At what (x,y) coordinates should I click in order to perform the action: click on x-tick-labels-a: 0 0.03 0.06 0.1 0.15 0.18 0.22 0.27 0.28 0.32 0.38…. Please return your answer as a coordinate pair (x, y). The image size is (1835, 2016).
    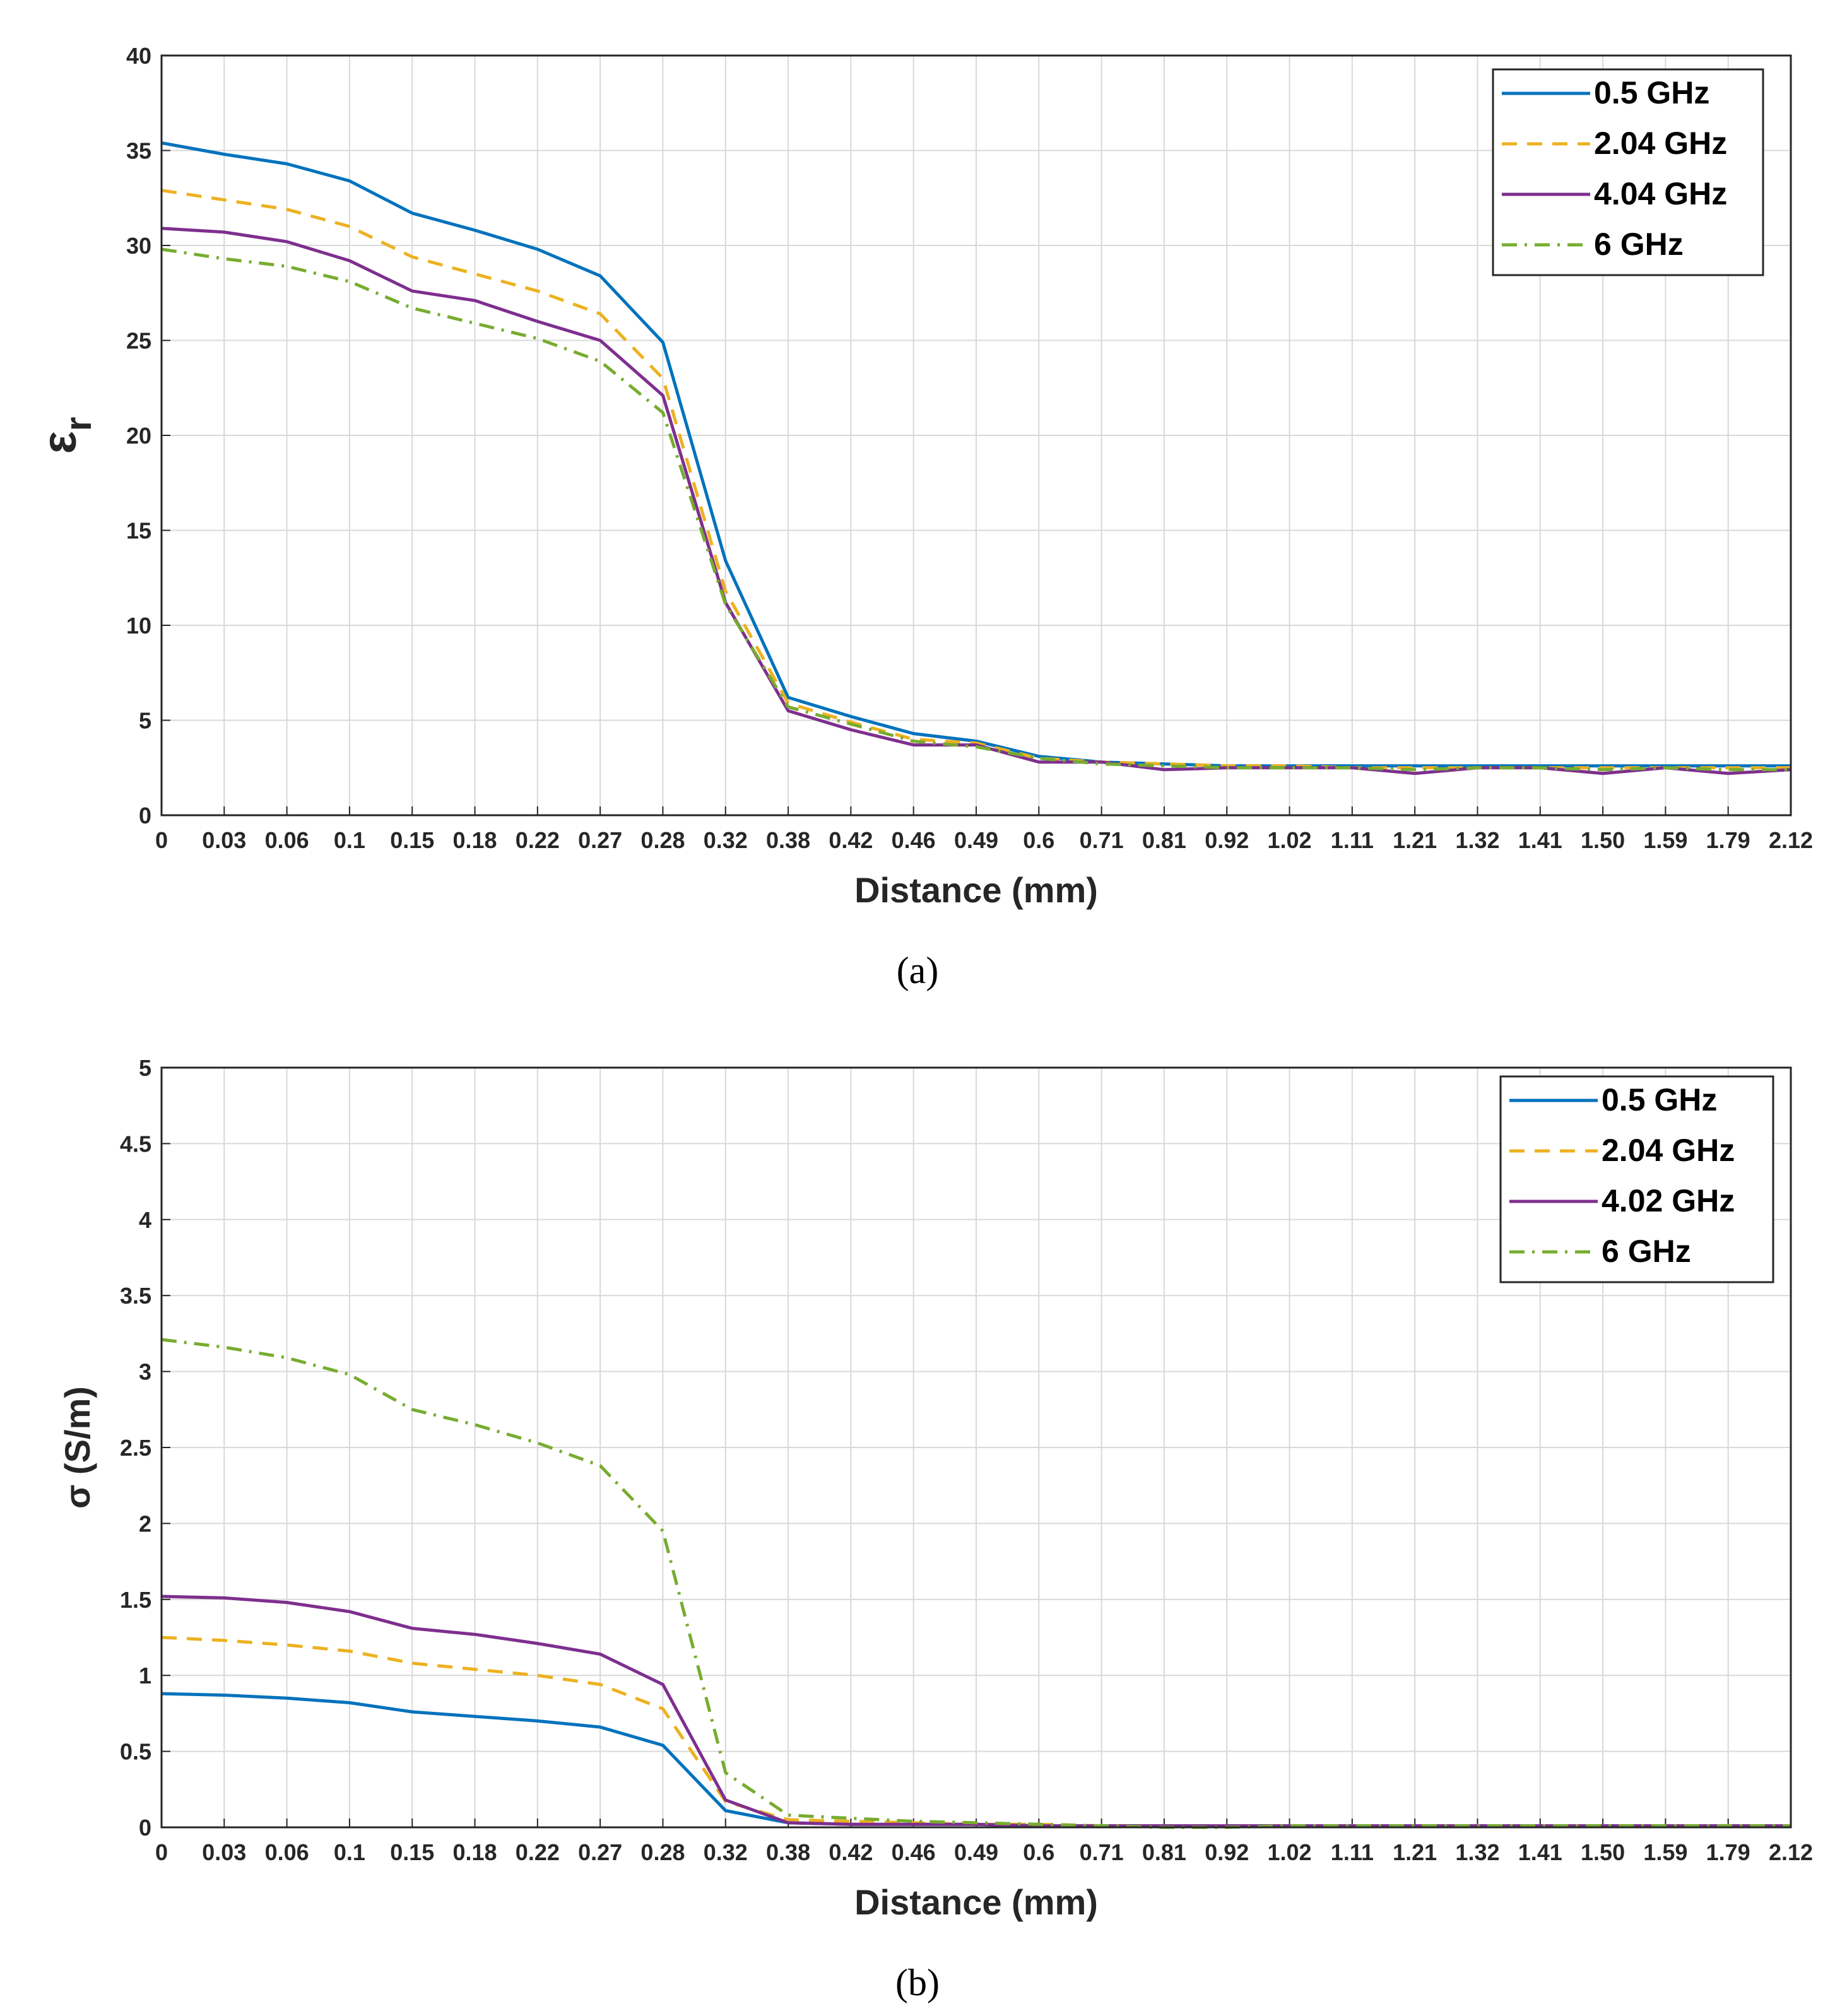
    Looking at the image, I should click on (984, 840).